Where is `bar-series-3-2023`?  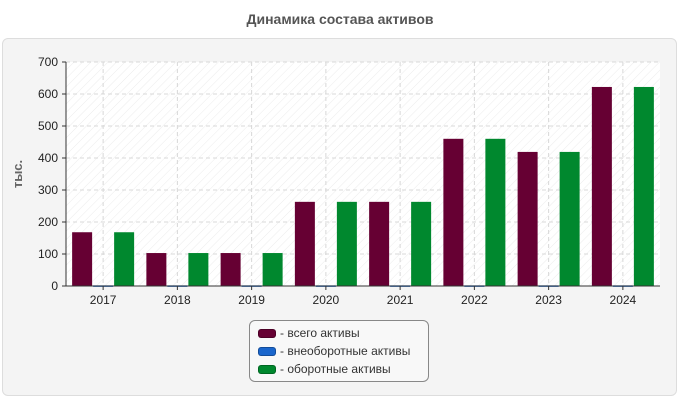 bar-series-3-2023 is located at coordinates (569, 218).